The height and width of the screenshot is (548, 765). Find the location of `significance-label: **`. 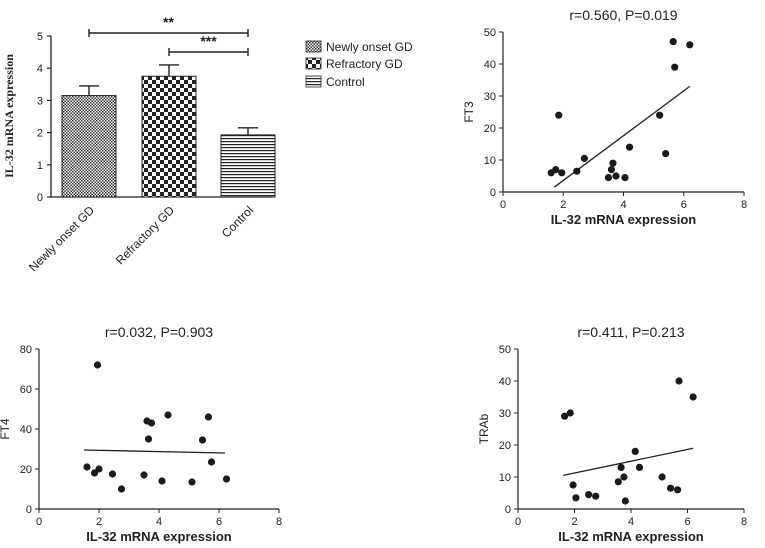

significance-label: ** is located at coordinates (168, 22).